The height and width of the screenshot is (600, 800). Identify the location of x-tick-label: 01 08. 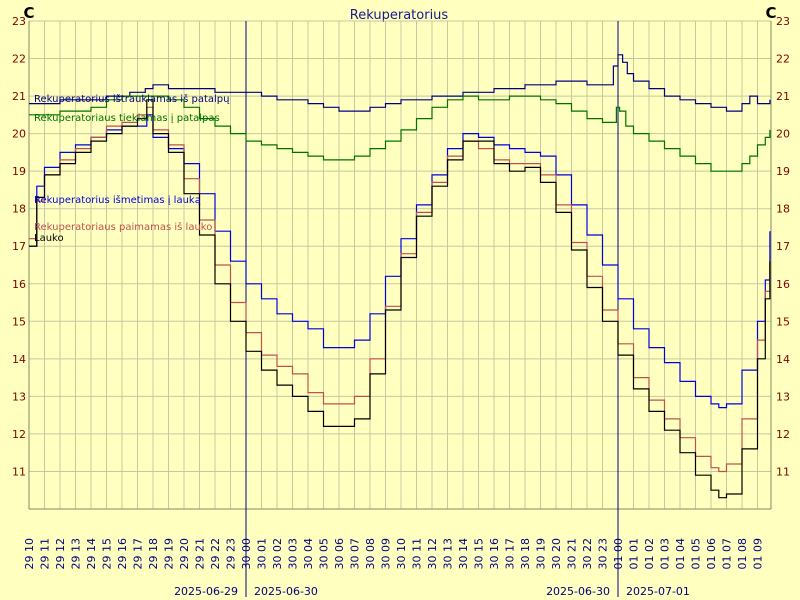
(742, 554).